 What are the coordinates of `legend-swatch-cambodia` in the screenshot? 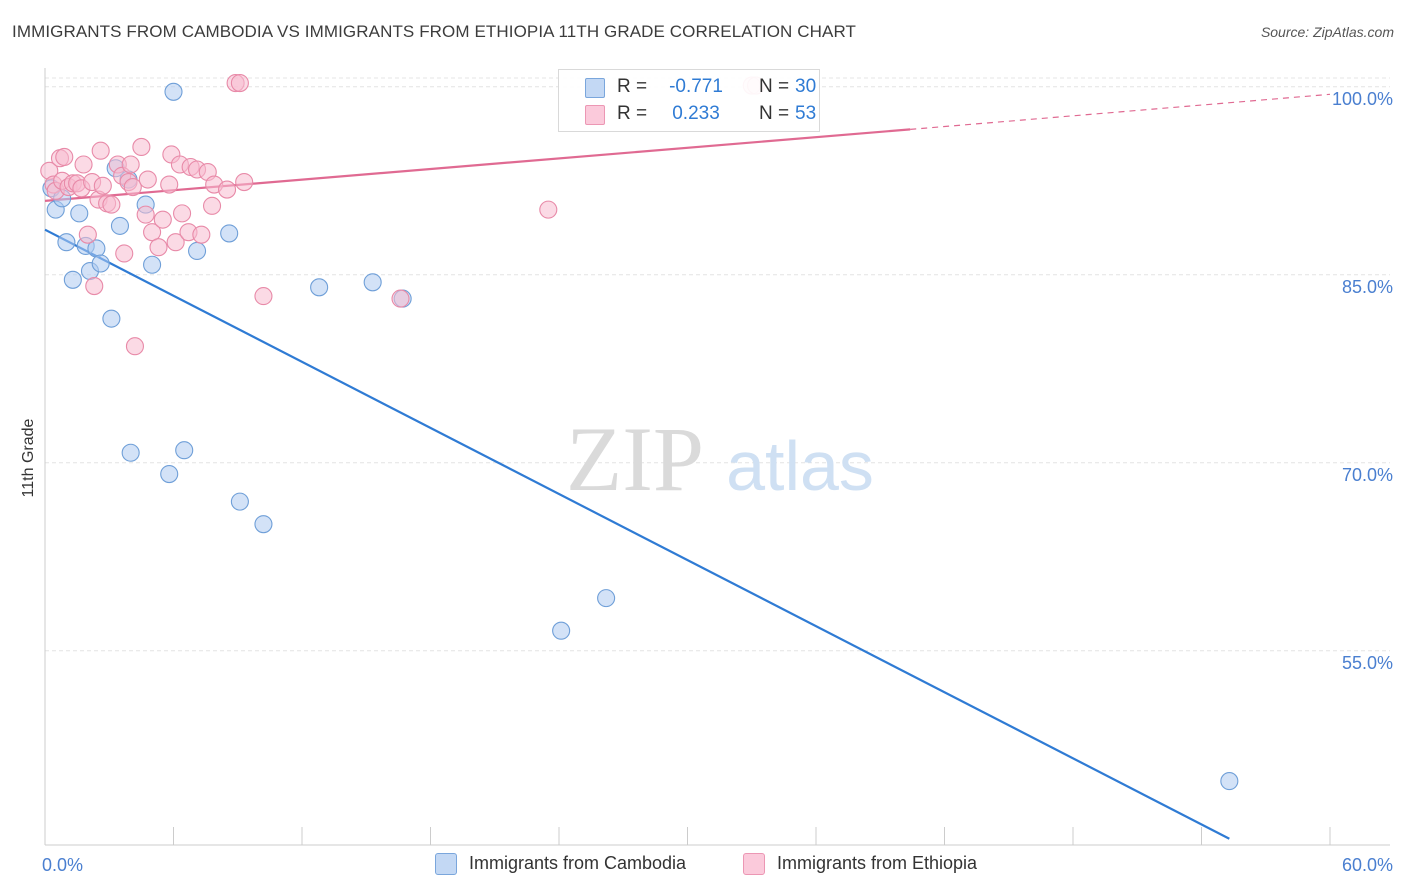 It's located at (595, 88).